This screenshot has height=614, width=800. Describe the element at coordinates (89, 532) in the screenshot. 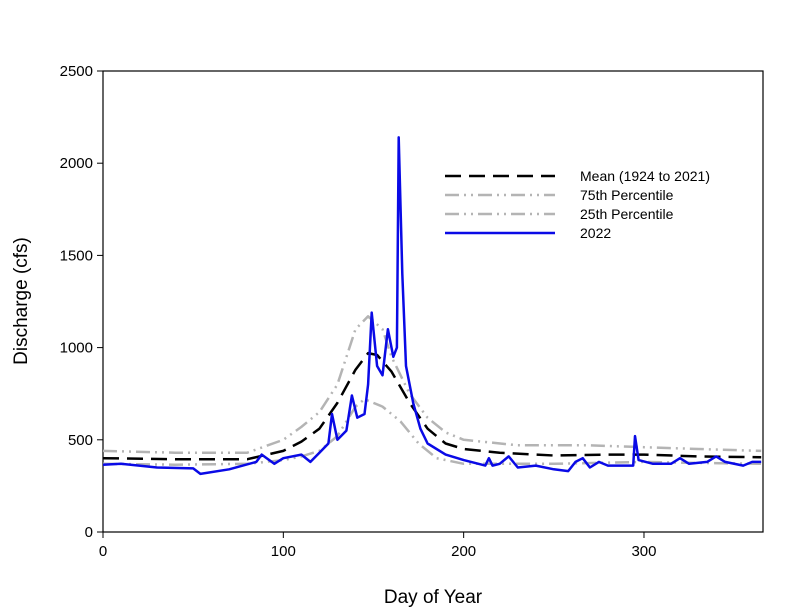

I see `y-tick-label: 0` at that location.